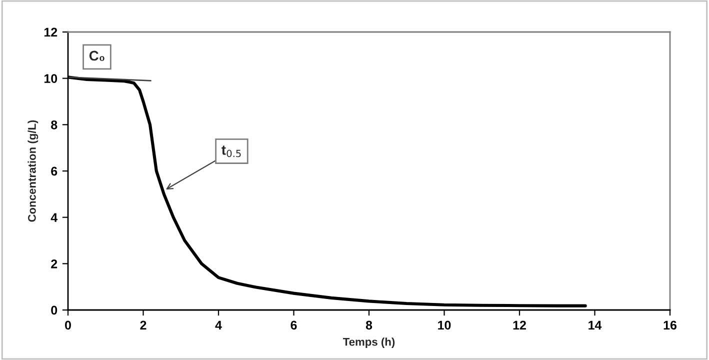 The image size is (709, 360). Describe the element at coordinates (54, 217) in the screenshot. I see `y-tick-label: 4` at that location.